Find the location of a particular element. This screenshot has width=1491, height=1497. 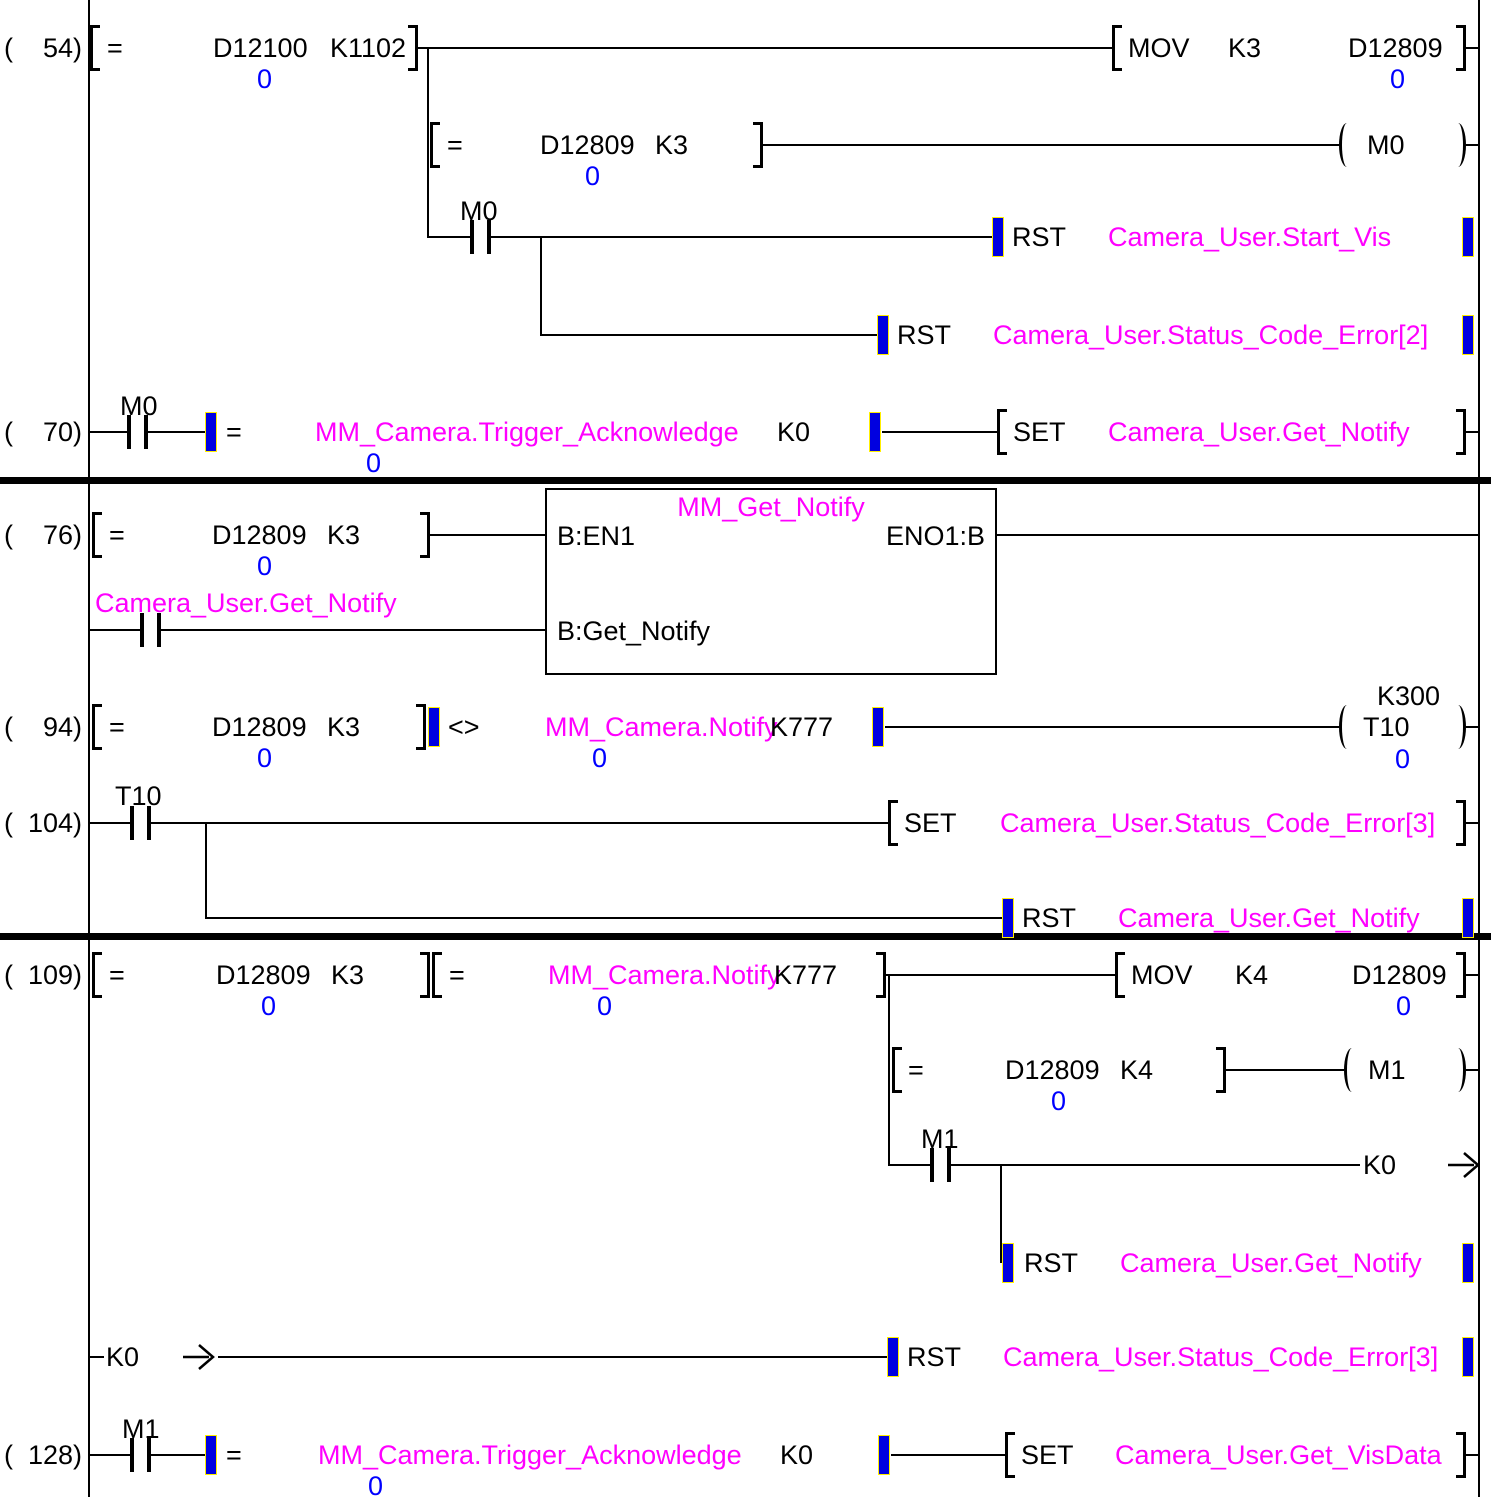

rst-device: Camera_User.Status_Code_Error[3] is located at coordinates (1221, 1357).